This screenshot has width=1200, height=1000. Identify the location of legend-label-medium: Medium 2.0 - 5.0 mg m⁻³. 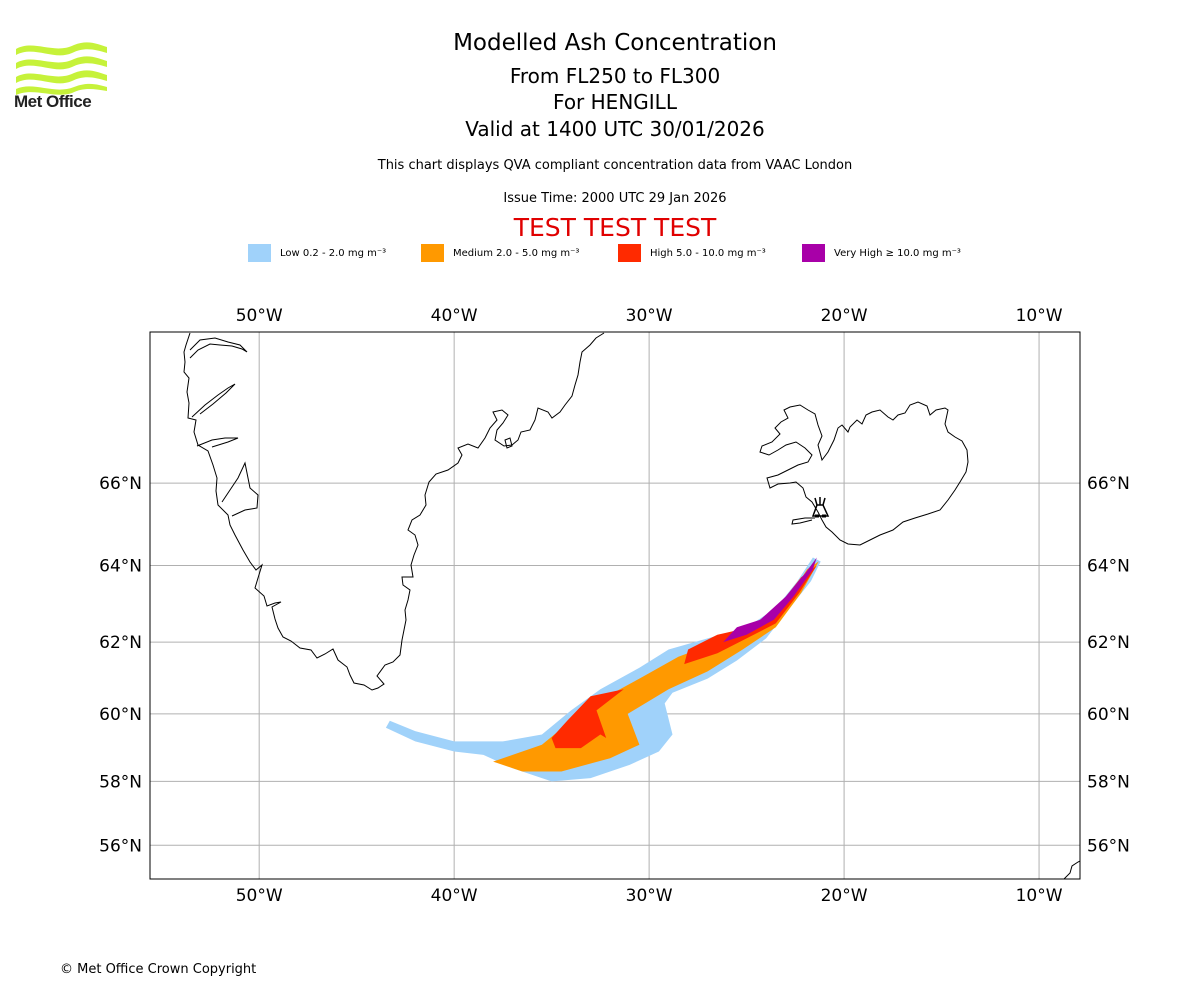
(516, 253).